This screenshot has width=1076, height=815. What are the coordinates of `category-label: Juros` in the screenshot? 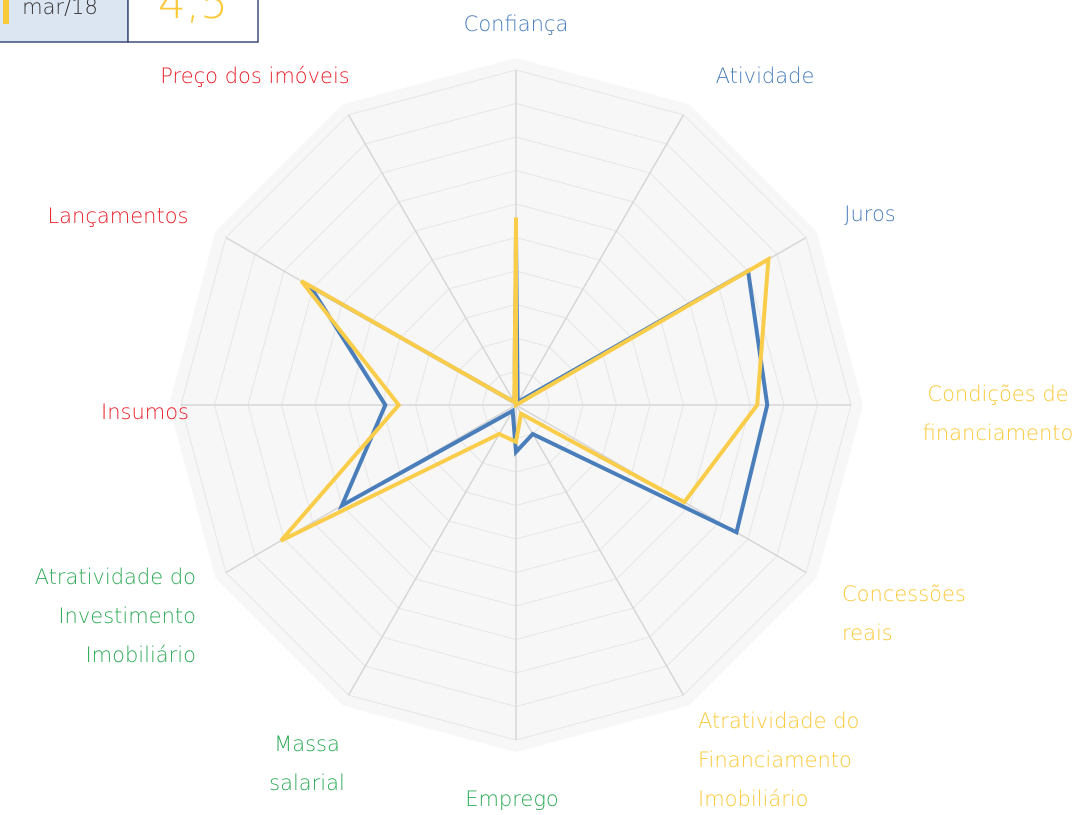 It's located at (869, 214).